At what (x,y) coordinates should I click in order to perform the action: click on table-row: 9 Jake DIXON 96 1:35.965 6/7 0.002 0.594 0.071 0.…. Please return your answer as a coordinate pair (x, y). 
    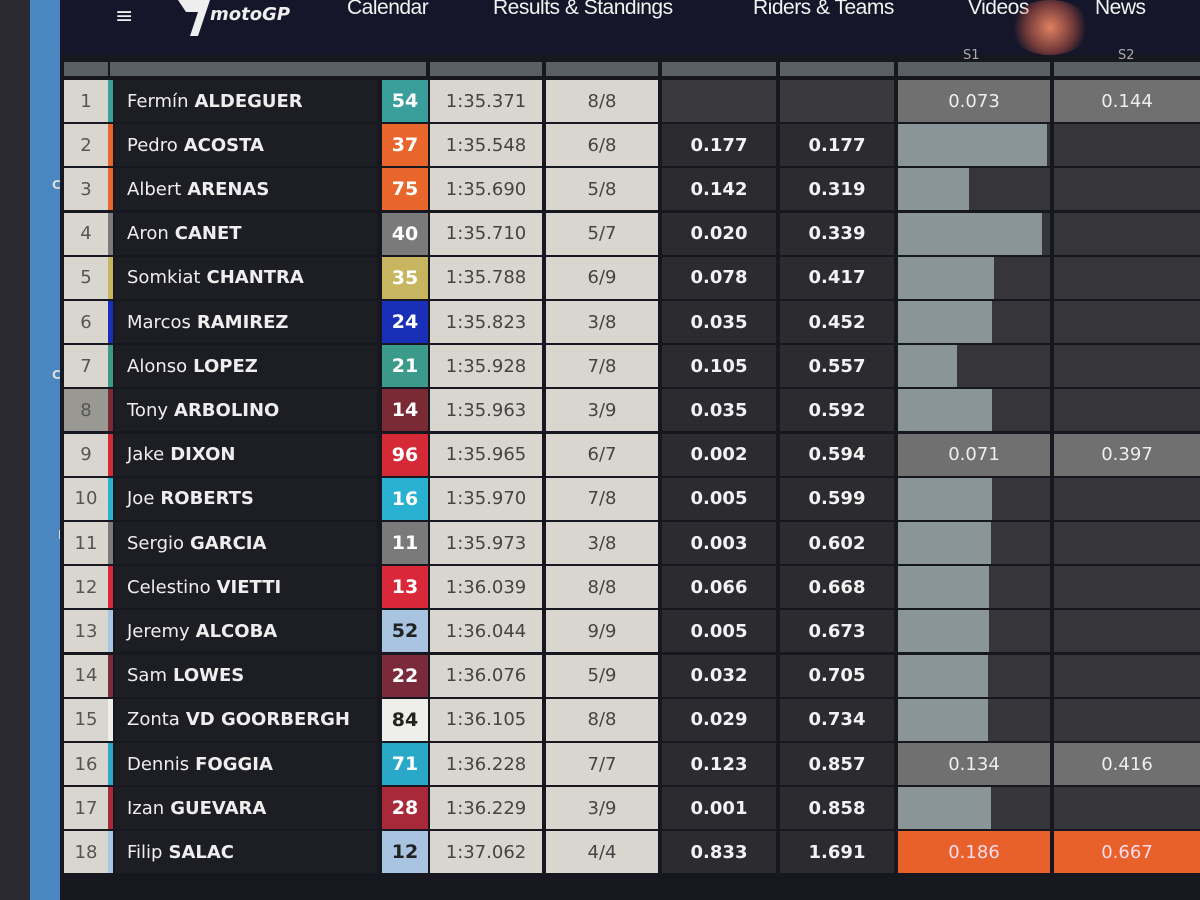
    Looking at the image, I should click on (630, 454).